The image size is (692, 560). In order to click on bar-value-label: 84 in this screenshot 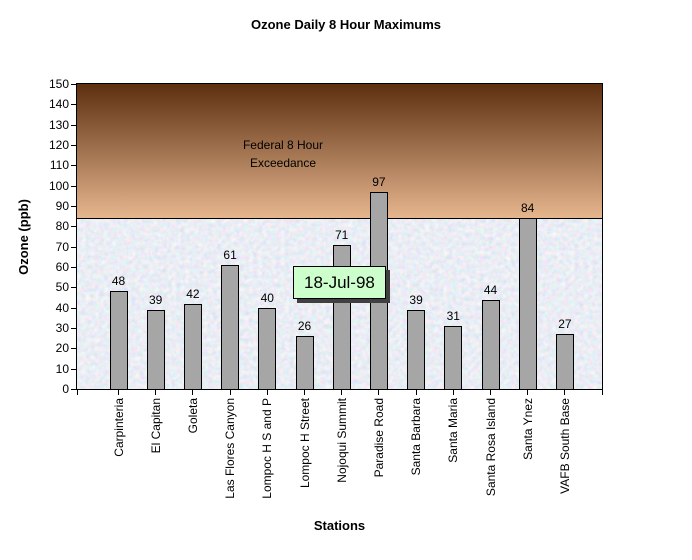, I will do `click(528, 208)`.